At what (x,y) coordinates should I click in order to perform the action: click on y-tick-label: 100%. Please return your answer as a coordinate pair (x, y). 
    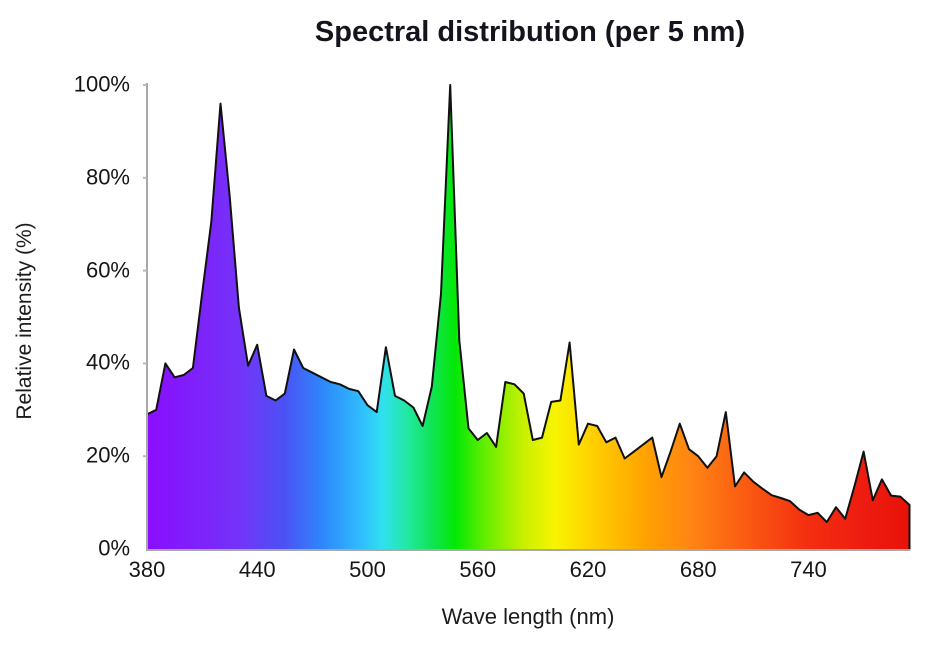
    Looking at the image, I should click on (101, 84).